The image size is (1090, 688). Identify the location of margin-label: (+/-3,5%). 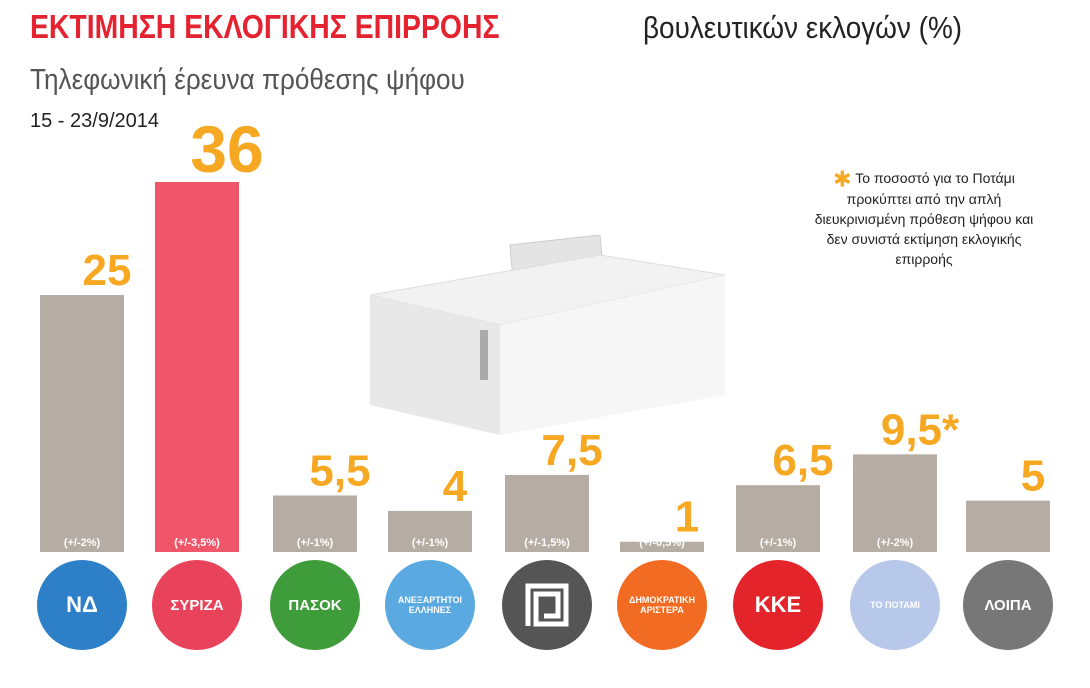
(197, 543).